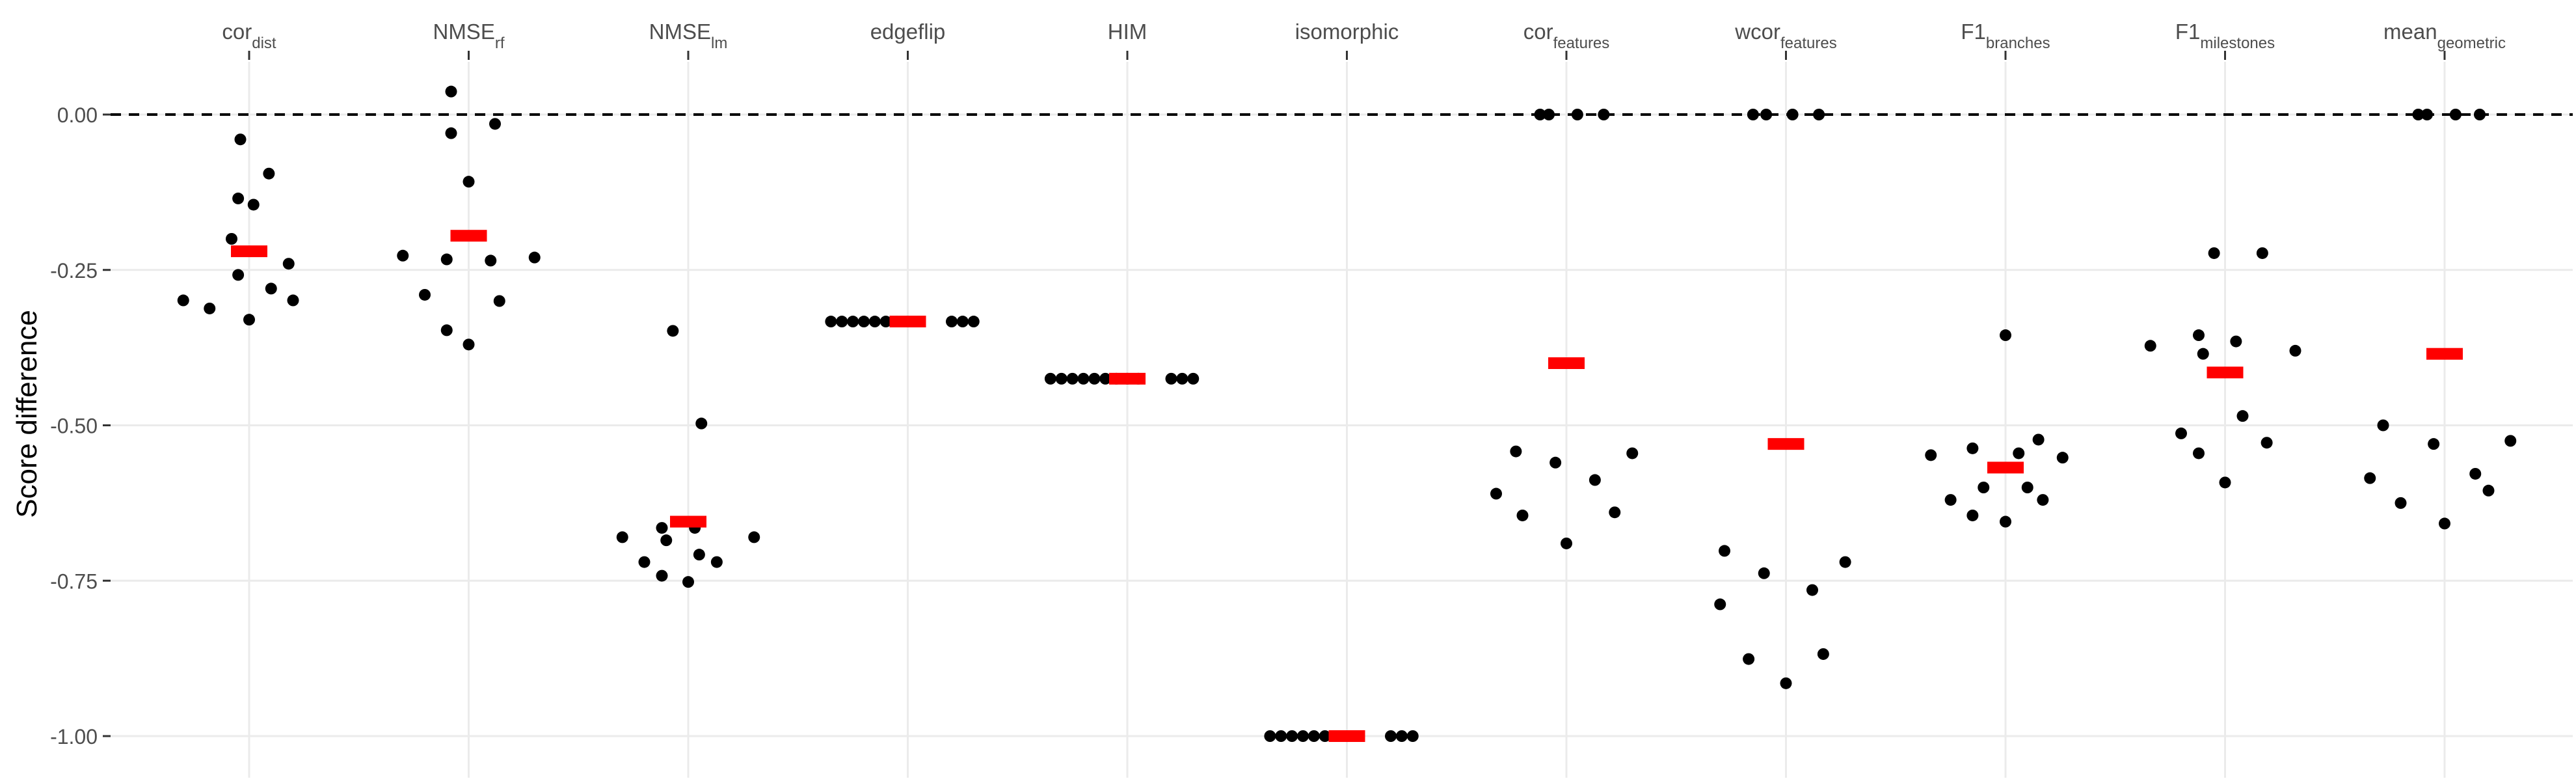 The image size is (2576, 781). What do you see at coordinates (2444, 36) in the screenshot?
I see `x-tick-label: meangeometric` at bounding box center [2444, 36].